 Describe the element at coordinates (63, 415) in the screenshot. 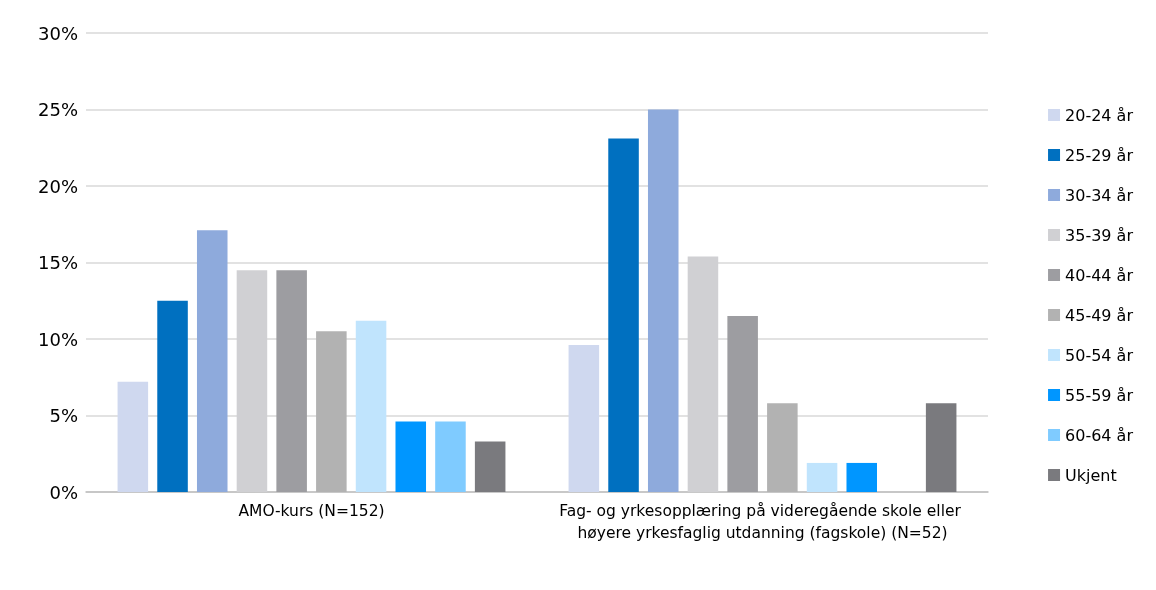

I see `y-tick-label: 5%` at that location.